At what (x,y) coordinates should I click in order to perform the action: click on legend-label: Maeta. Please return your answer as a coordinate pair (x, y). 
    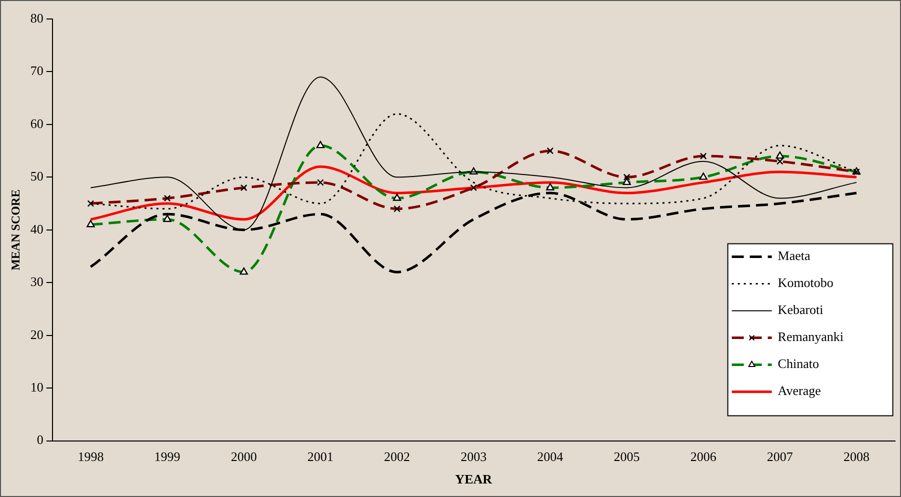
    Looking at the image, I should click on (794, 256).